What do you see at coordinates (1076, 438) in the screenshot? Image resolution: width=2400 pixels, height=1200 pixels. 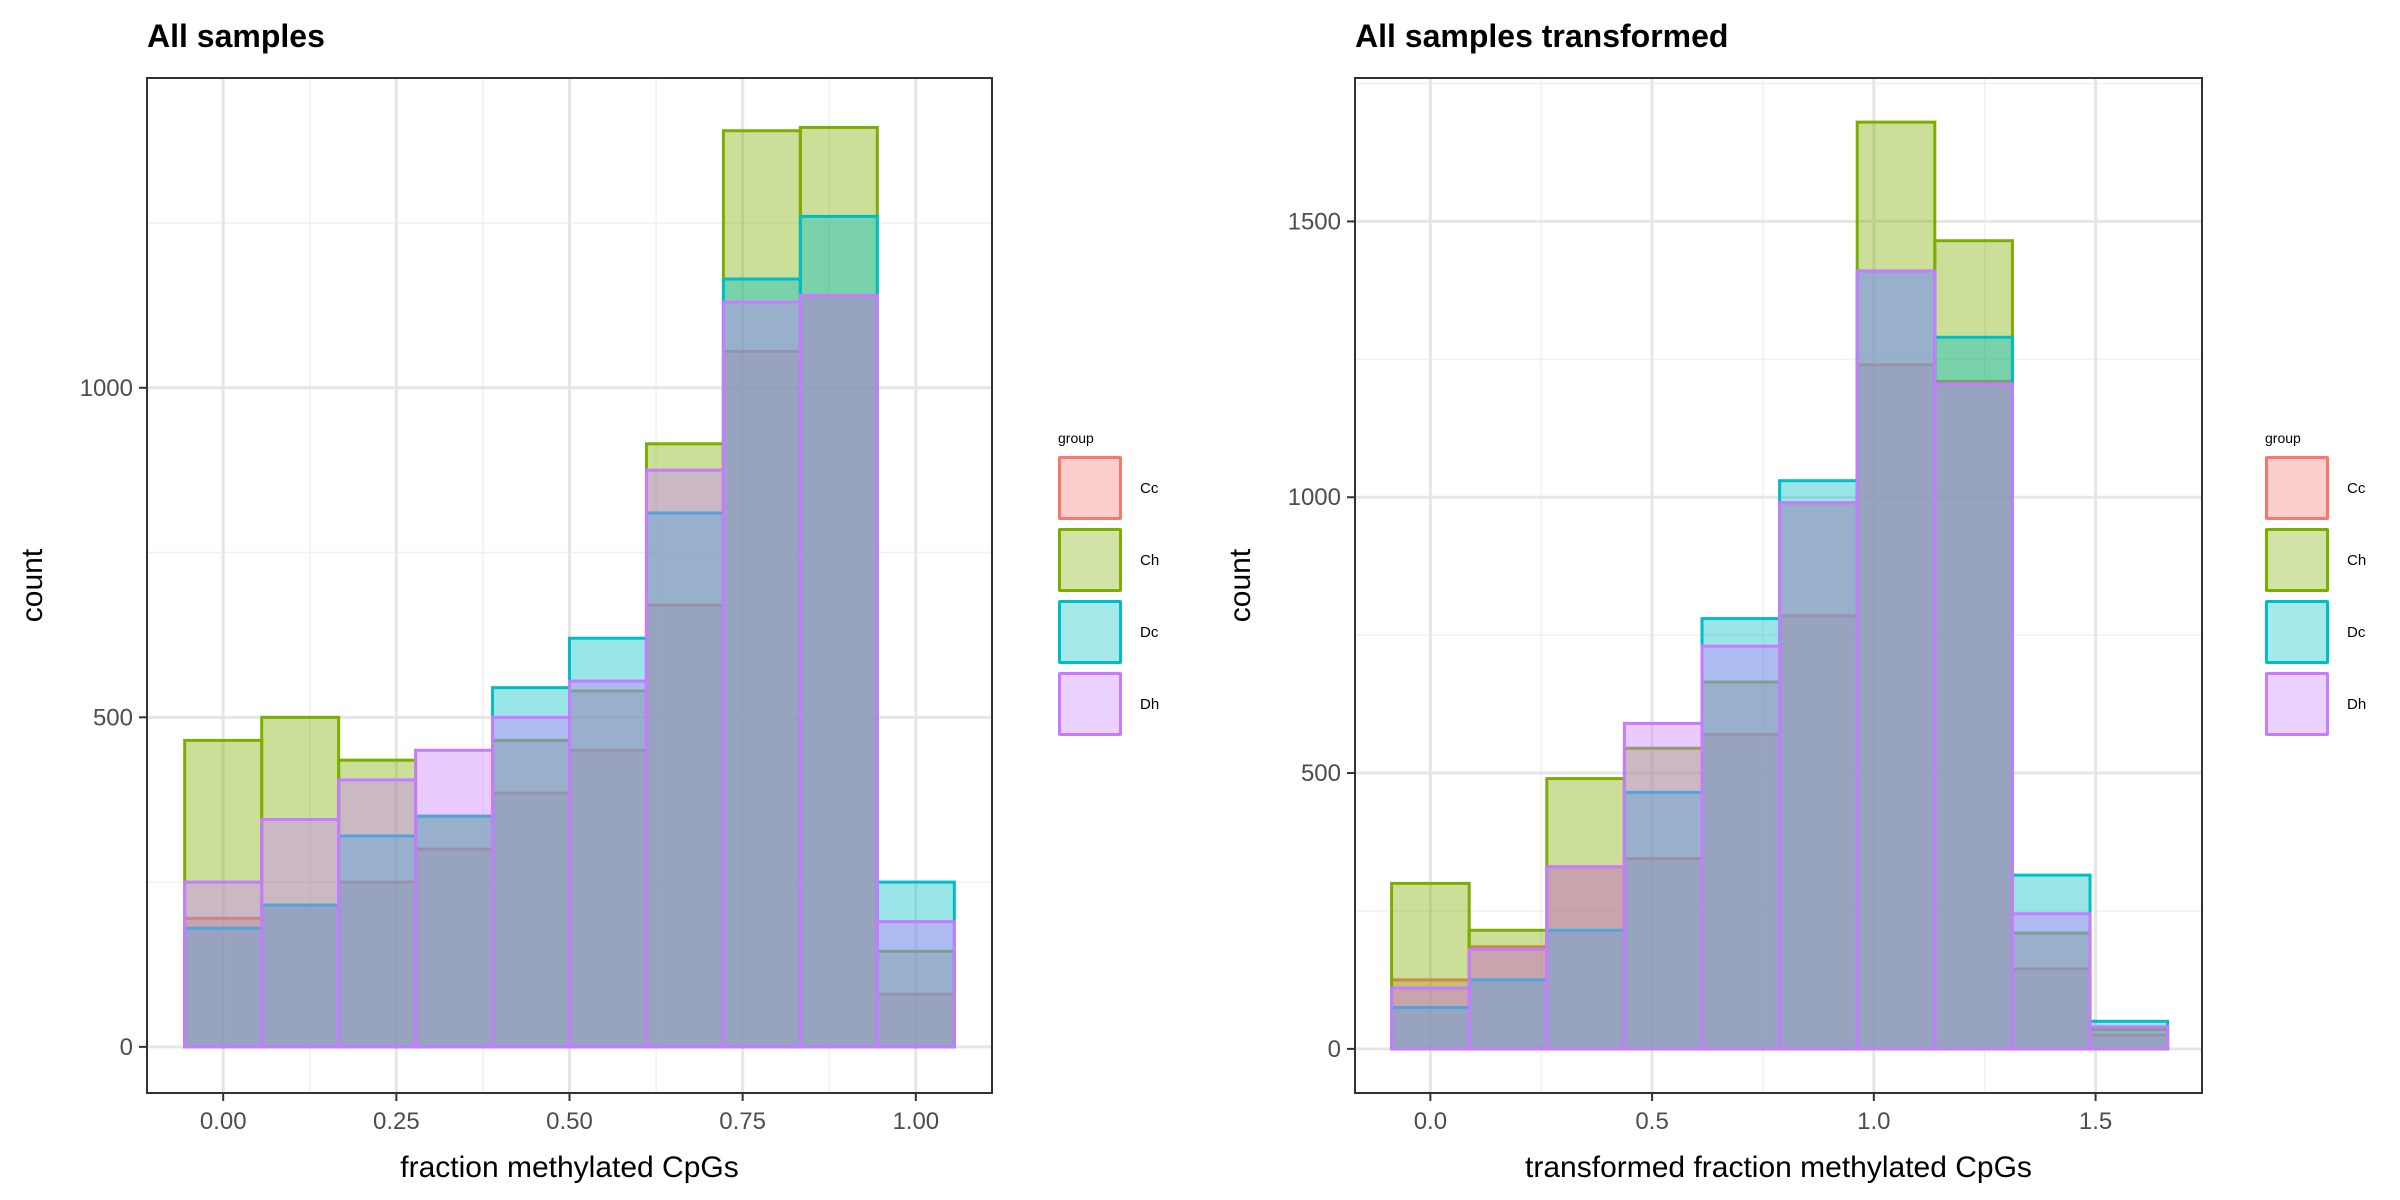 I see `legend-title: group` at bounding box center [1076, 438].